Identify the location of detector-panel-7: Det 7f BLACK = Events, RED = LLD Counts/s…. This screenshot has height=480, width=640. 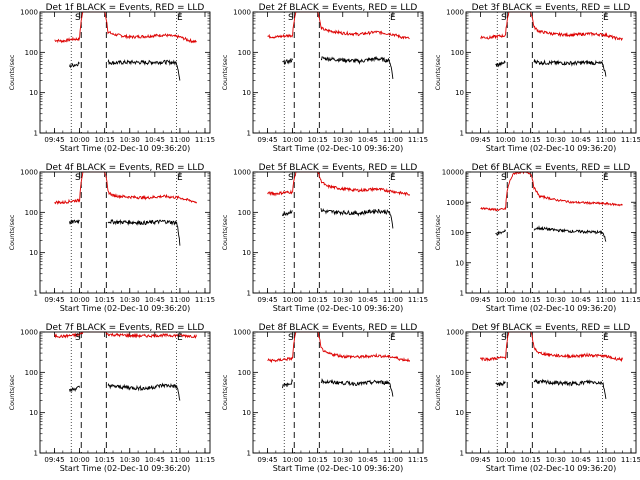
(111, 398).